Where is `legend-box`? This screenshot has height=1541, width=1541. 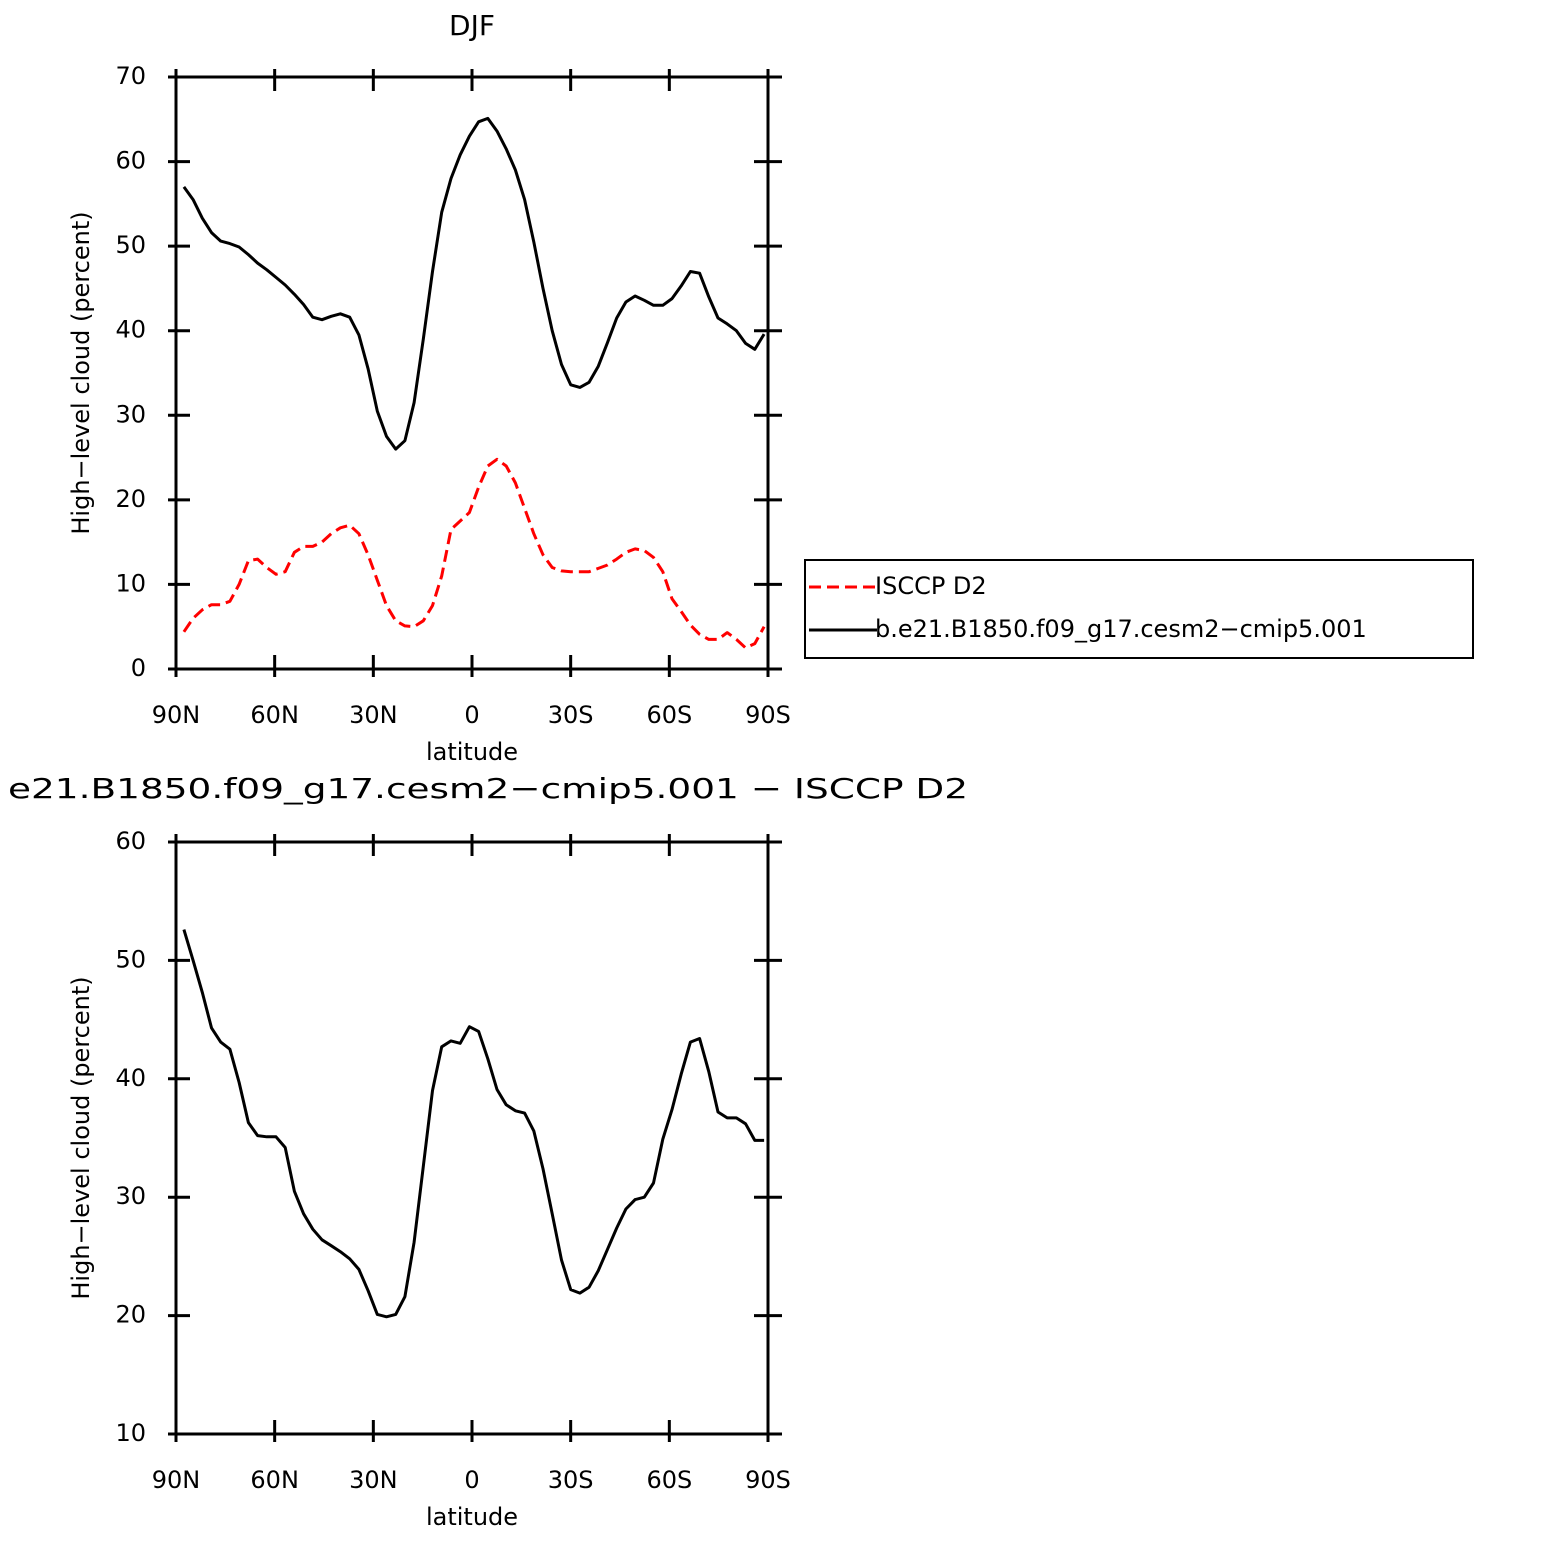 legend-box is located at coordinates (1139, 609).